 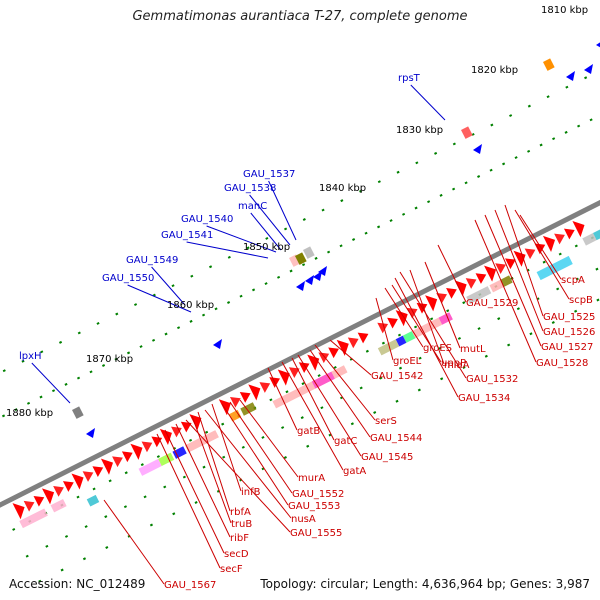 What do you see at coordinates (187, 235) in the screenshot?
I see `gene-label-upper: GAU_1541` at bounding box center [187, 235].